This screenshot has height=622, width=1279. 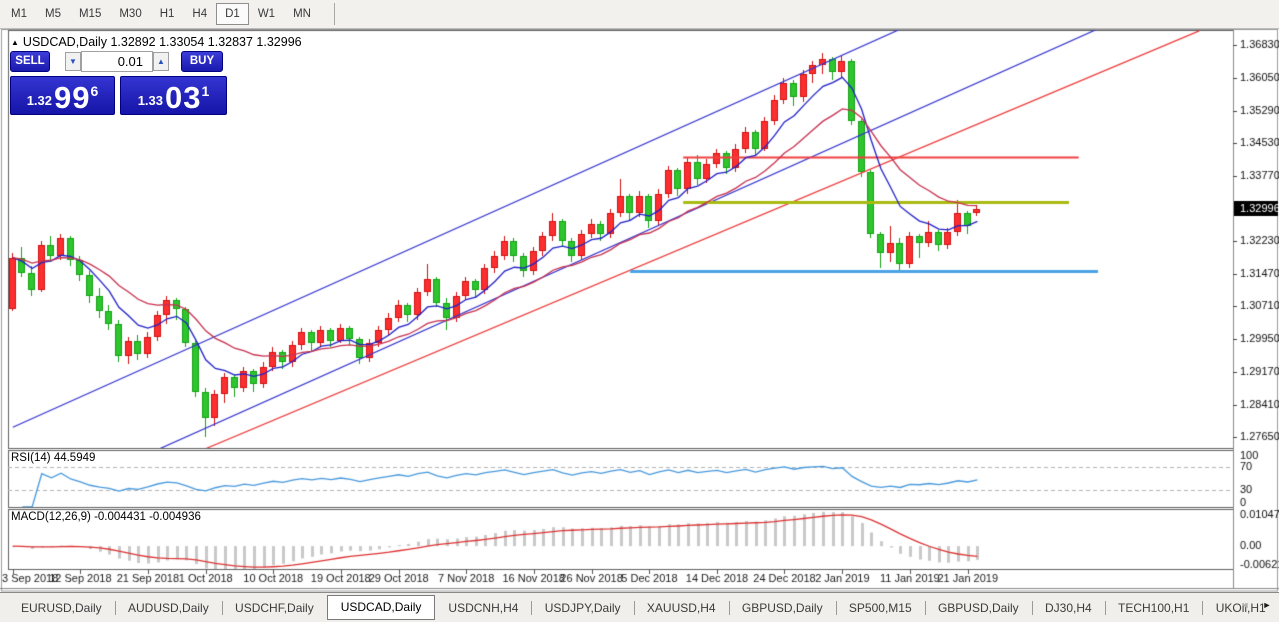 I want to click on tf-button-m15: M15, so click(x=90, y=14).